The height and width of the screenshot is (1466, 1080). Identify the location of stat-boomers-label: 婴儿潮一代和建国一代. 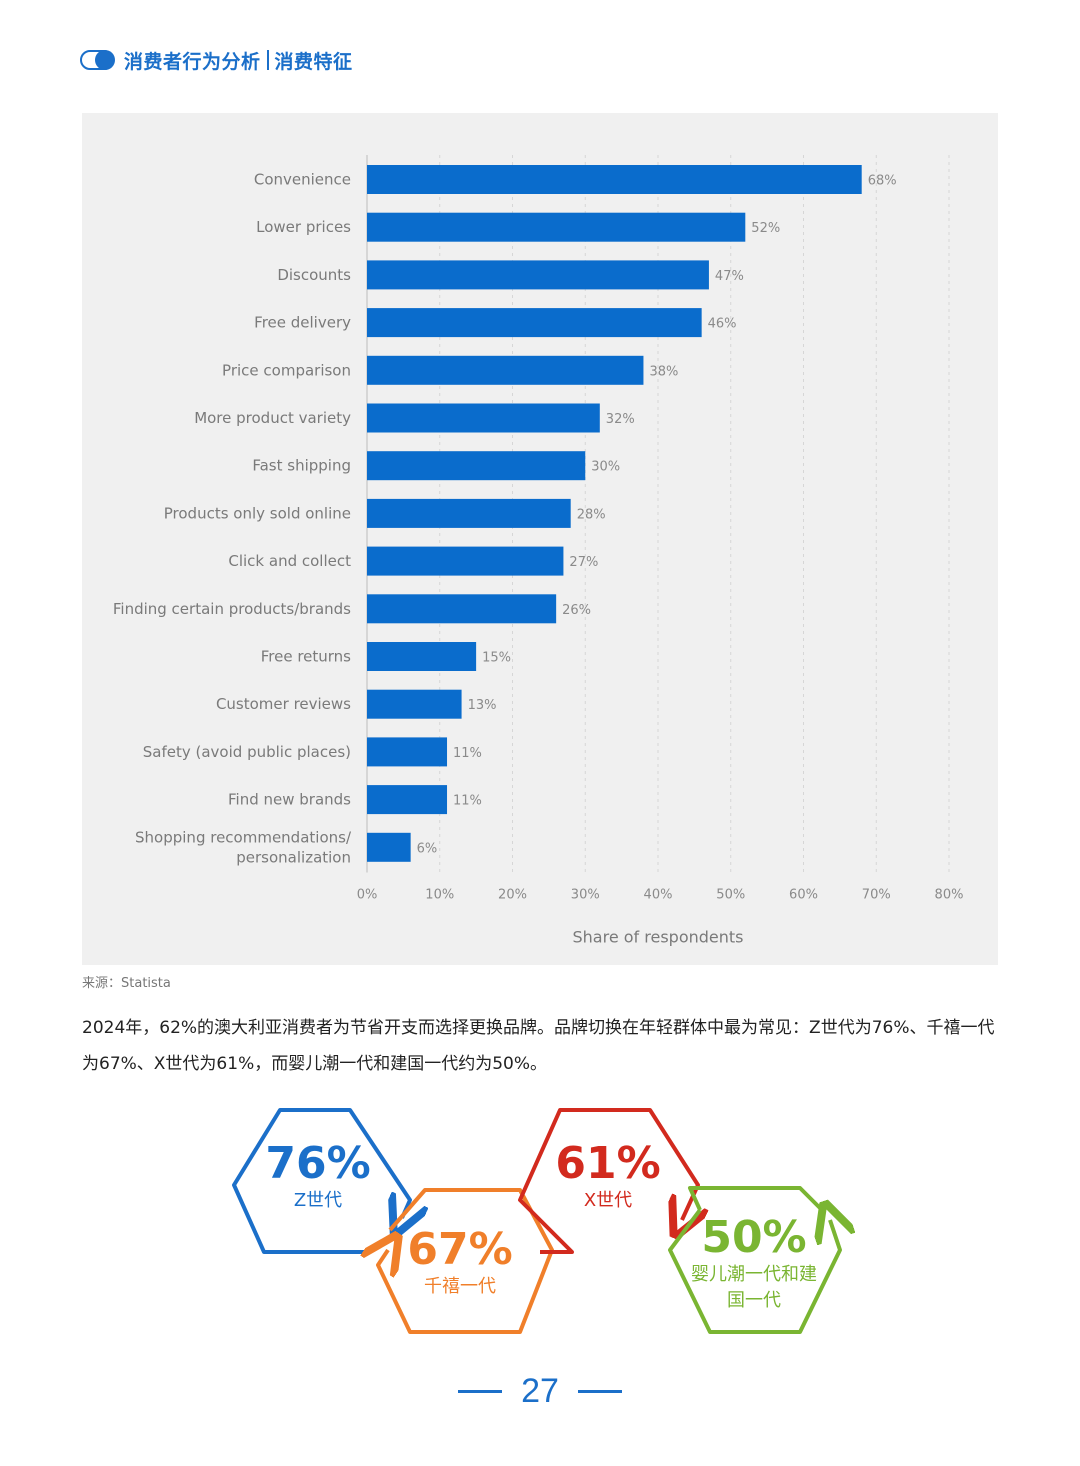
(754, 1287).